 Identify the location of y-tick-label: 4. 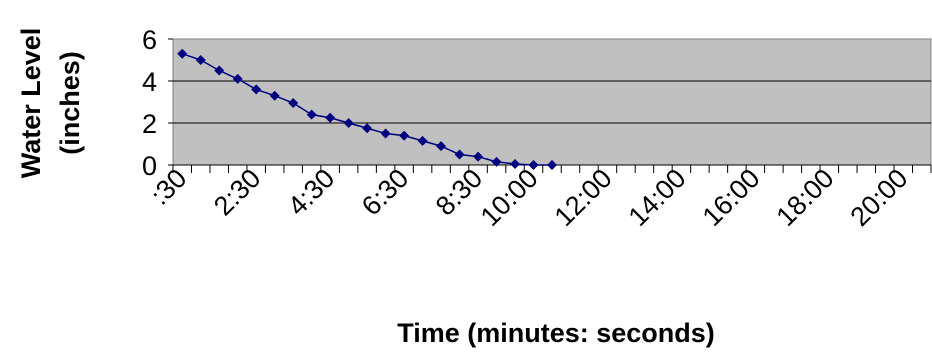
(149, 82).